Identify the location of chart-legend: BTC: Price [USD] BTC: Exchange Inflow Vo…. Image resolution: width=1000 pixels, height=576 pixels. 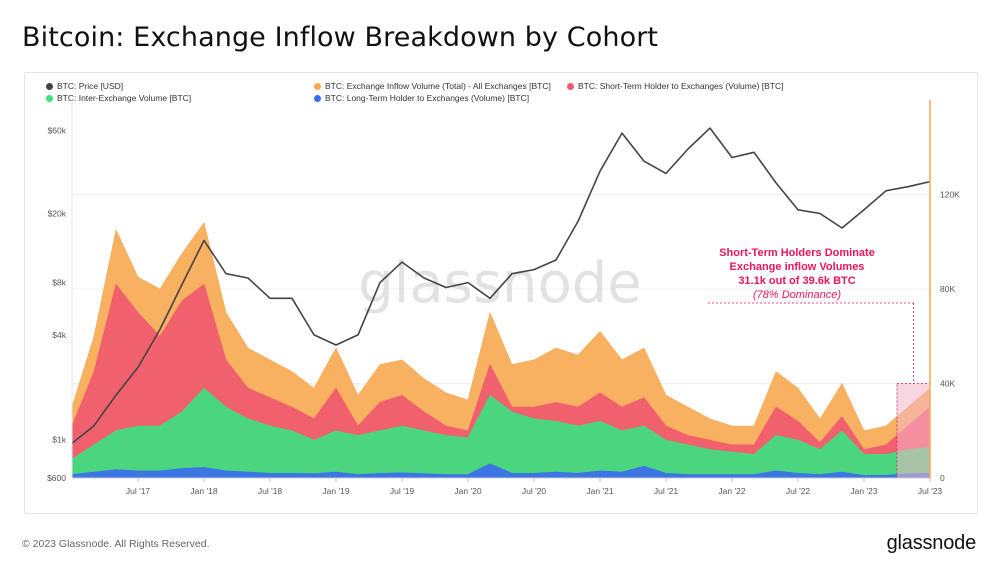
(499, 96).